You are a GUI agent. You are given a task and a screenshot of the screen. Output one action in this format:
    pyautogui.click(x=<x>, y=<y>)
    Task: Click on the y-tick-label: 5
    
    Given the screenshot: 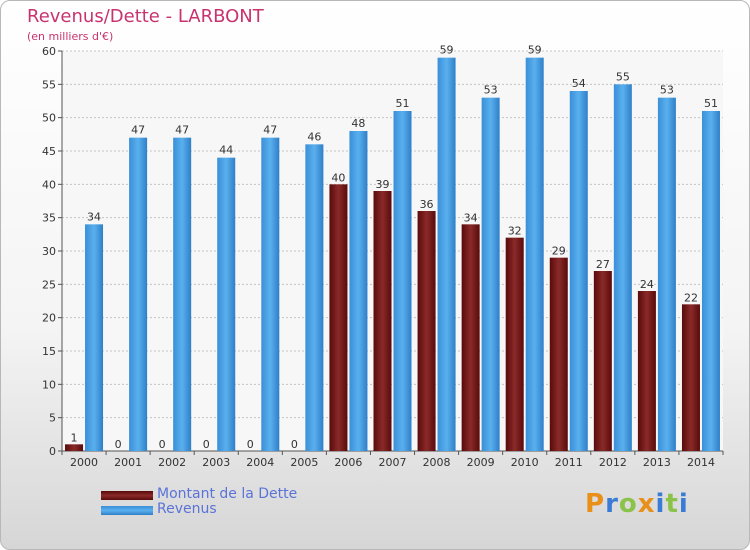 What is the action you would take?
    pyautogui.click(x=52, y=418)
    